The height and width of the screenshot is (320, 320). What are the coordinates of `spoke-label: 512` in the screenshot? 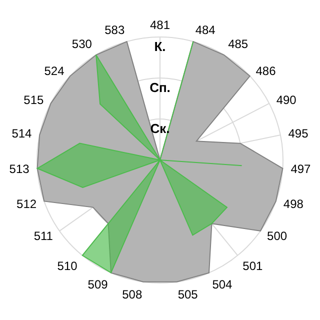 It's located at (26, 204).